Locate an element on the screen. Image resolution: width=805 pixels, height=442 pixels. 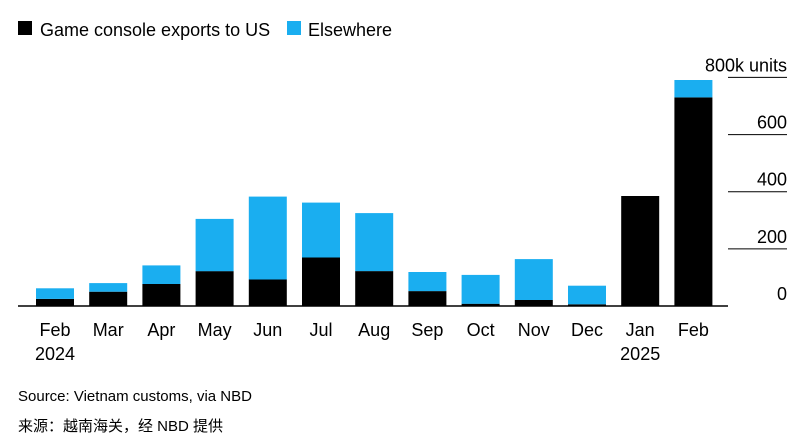
x-tick-label-2: Apr is located at coordinates (161, 330).